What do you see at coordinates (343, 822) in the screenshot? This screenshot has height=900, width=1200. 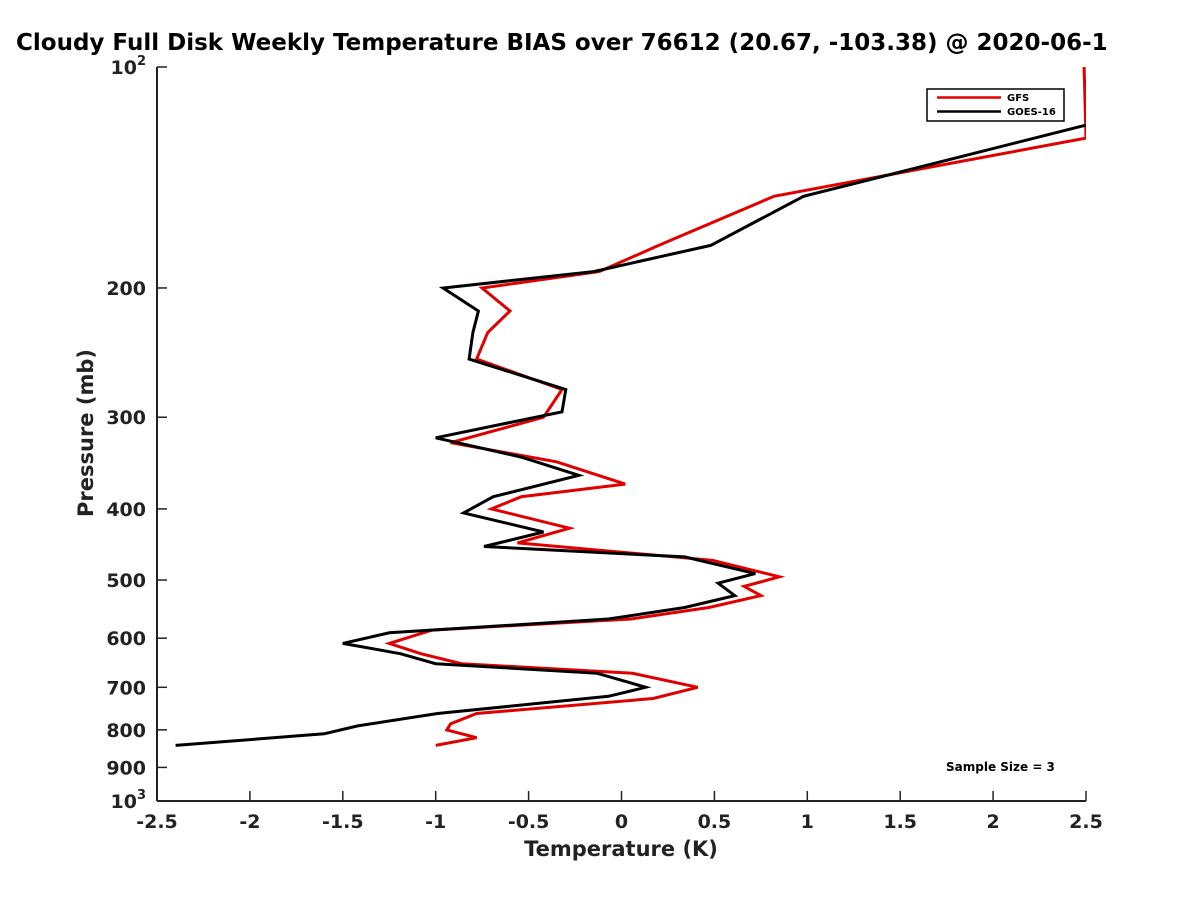 I see `x-tick-label: -1.5` at bounding box center [343, 822].